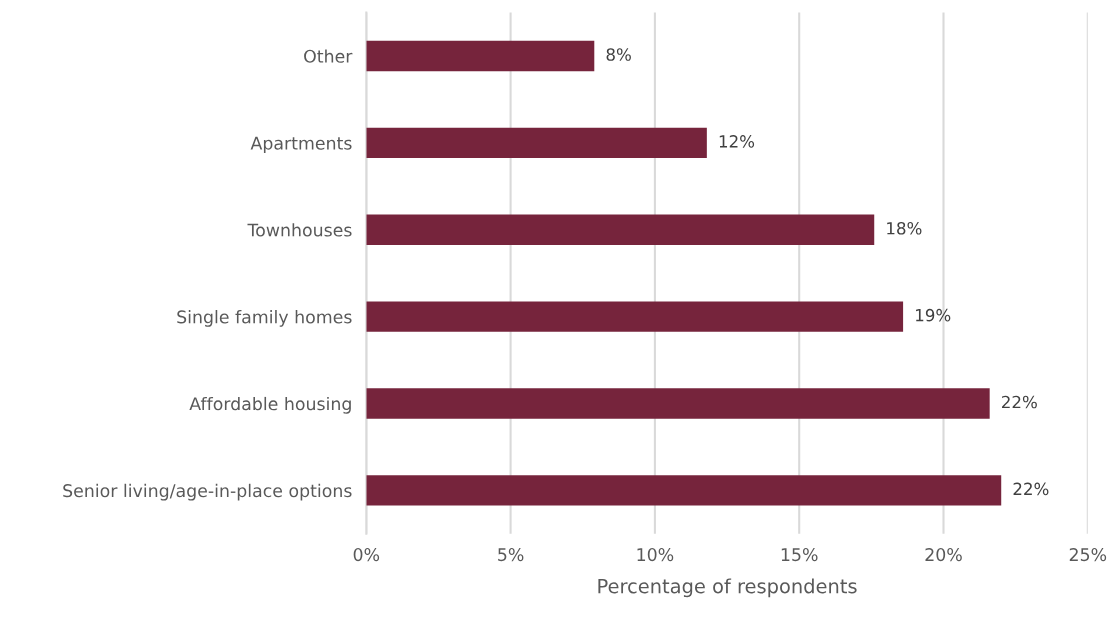 The height and width of the screenshot is (628, 1110). Describe the element at coordinates (799, 555) in the screenshot. I see `x-tick-label: 15%` at that location.